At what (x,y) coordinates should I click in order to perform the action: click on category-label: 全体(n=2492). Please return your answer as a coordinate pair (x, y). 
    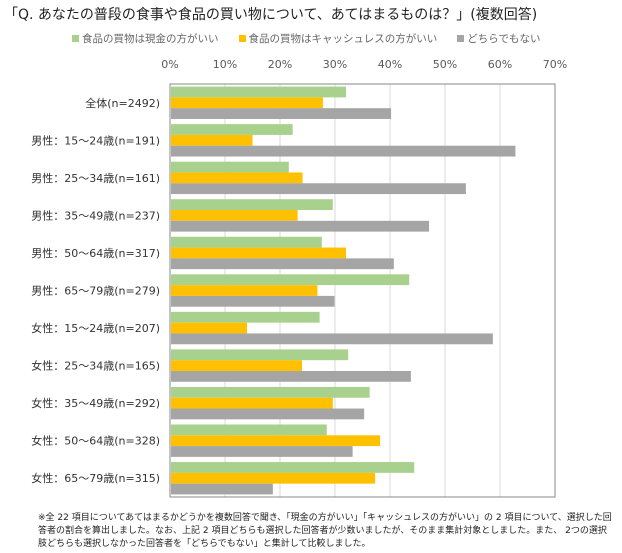
    Looking at the image, I should click on (122, 103).